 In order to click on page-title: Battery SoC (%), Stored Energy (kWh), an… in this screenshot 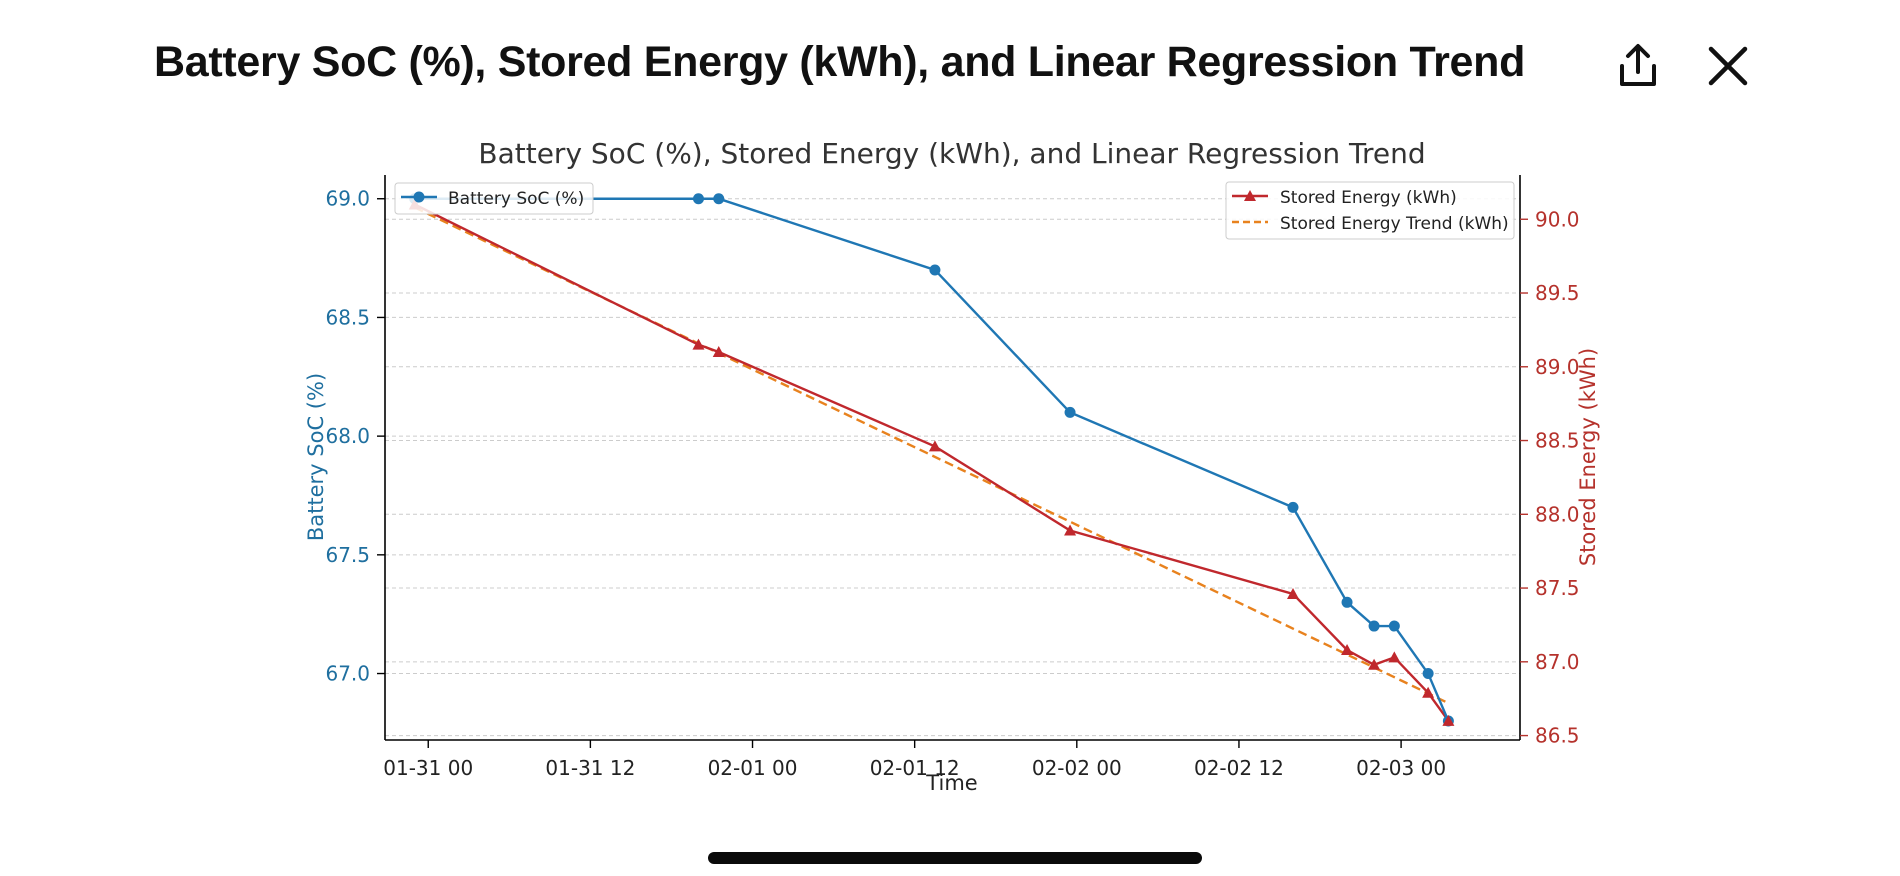, I will do `click(840, 62)`.